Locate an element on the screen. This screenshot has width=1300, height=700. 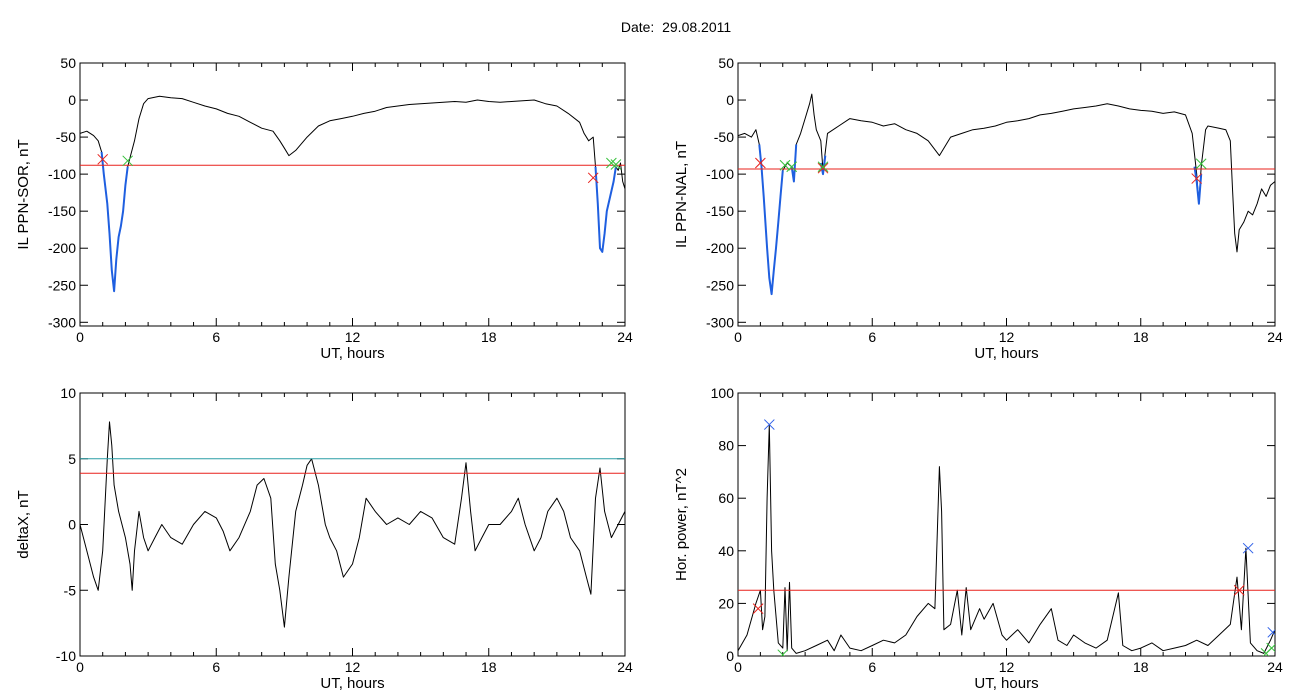
y-tick-label: -5 is located at coordinates (70, 590).